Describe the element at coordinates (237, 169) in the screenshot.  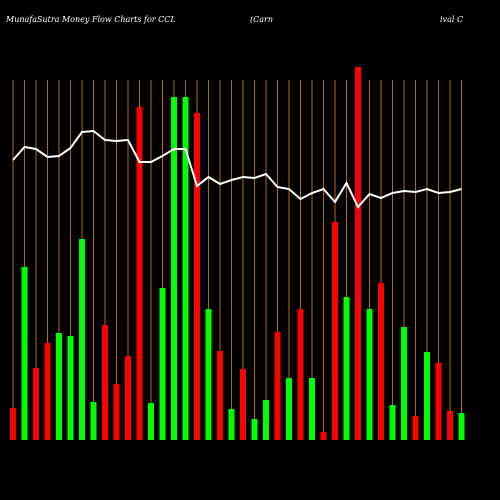
I see `money-flow-line` at that location.